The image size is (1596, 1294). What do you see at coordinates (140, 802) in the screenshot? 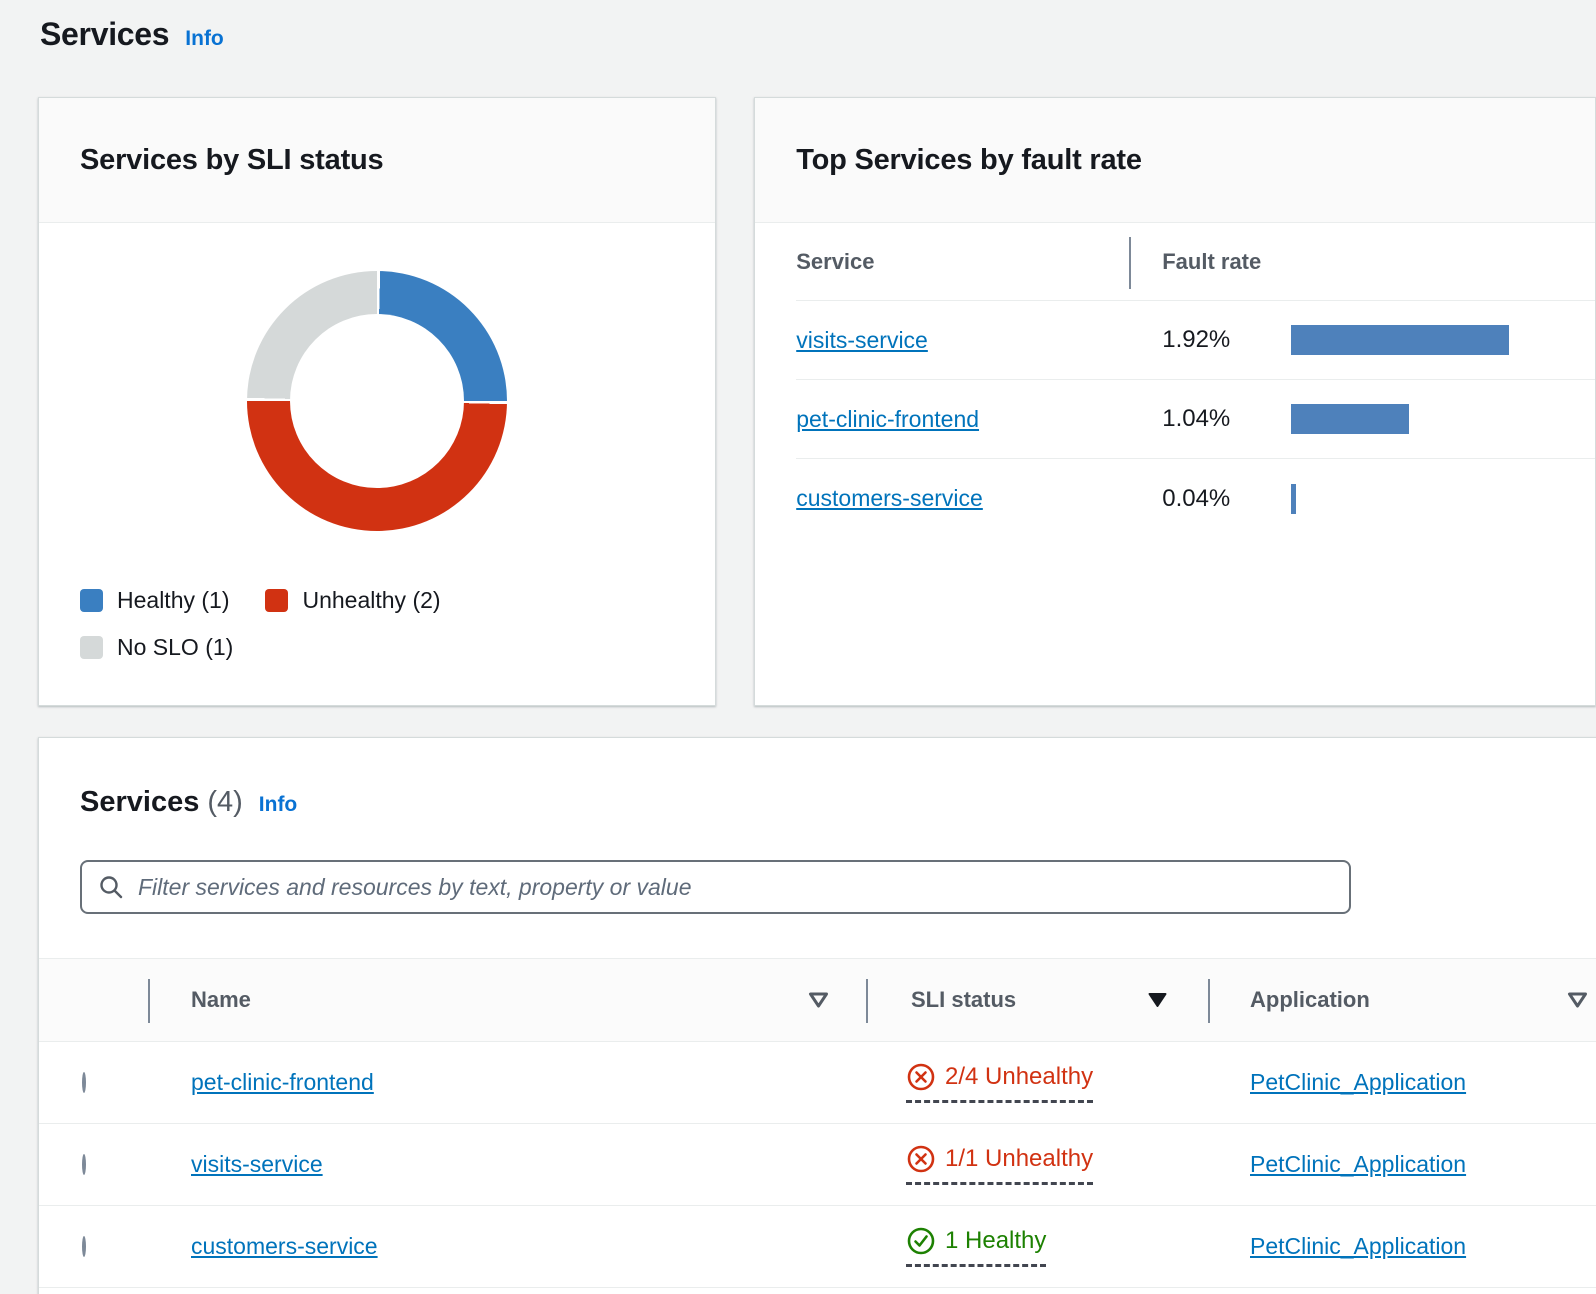
I see `services-table-title: Services` at bounding box center [140, 802].